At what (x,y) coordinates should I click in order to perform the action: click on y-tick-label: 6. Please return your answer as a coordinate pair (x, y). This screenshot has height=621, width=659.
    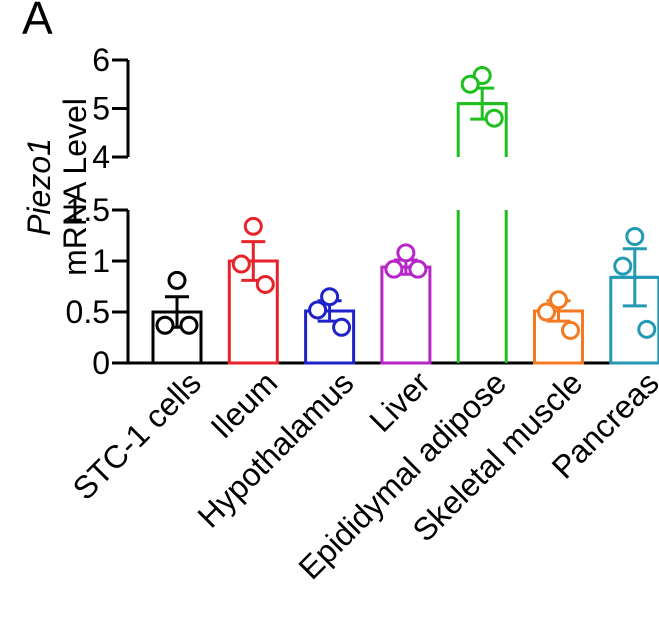
    Looking at the image, I should click on (101, 60).